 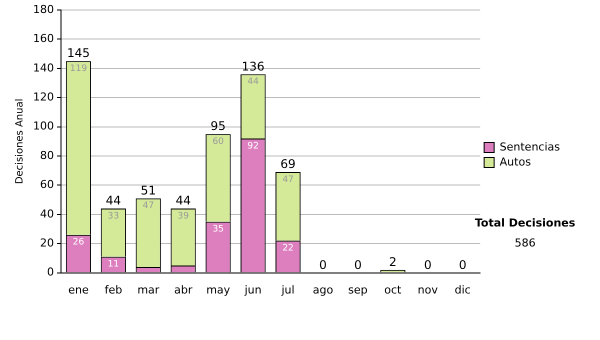 What do you see at coordinates (47, 155) in the screenshot?
I see `y-tick-label: 80` at bounding box center [47, 155].